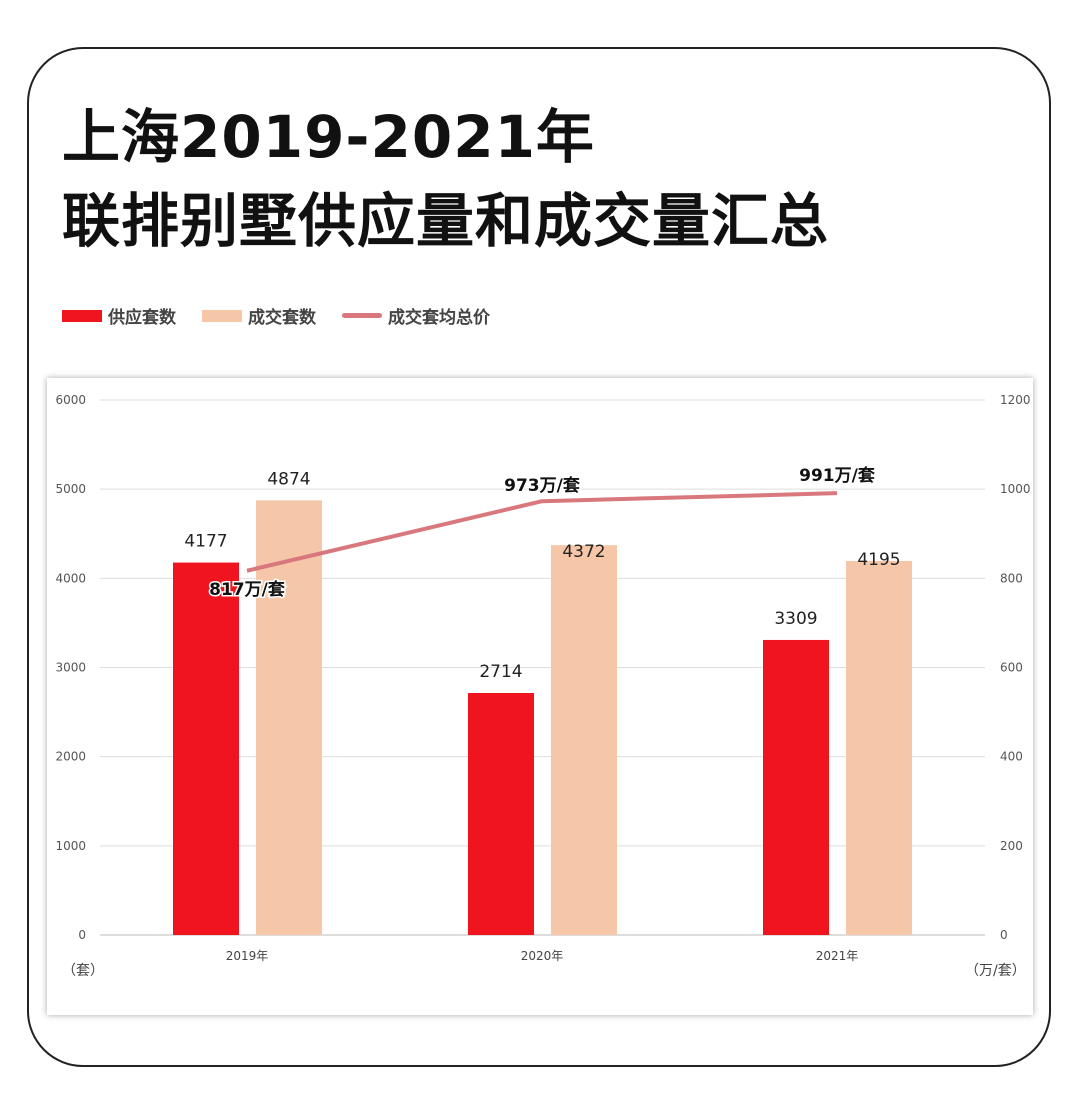 The width and height of the screenshot is (1080, 1112). I want to click on legend-swatch-supply, so click(82, 315).